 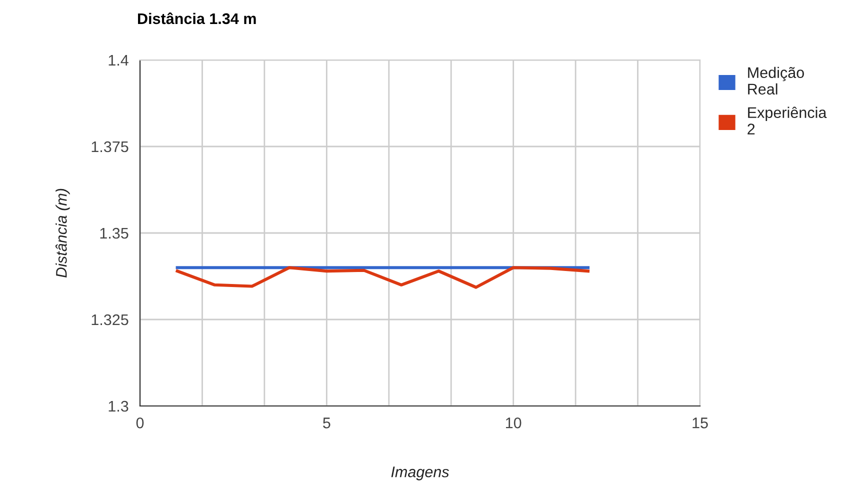 What do you see at coordinates (787, 120) in the screenshot?
I see `legend-label: Experiência 2` at bounding box center [787, 120].